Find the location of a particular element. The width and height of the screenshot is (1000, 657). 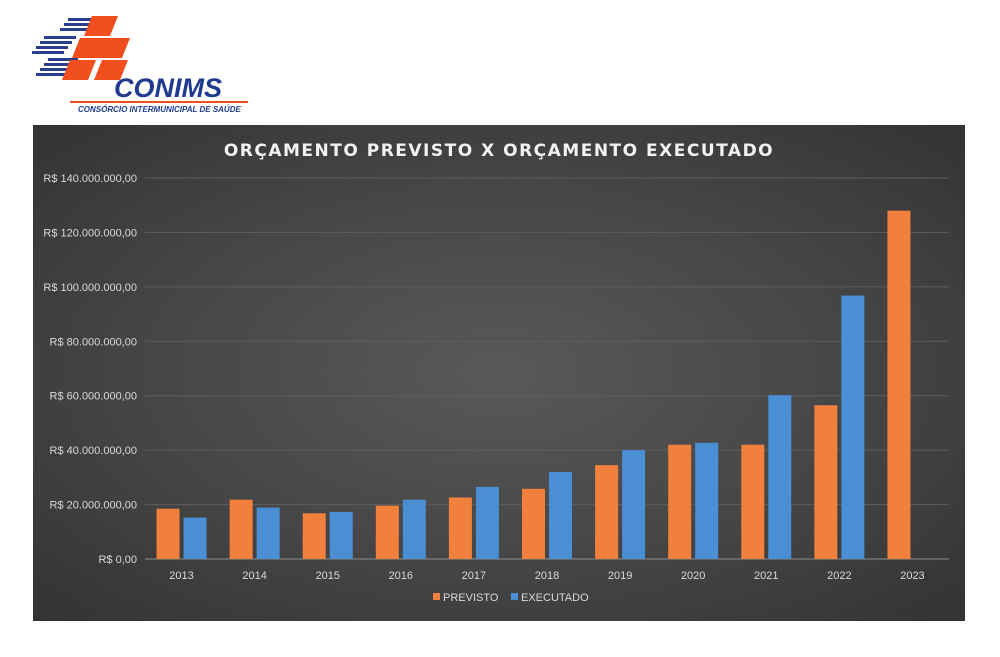

bar-executado-2019 is located at coordinates (634, 504).